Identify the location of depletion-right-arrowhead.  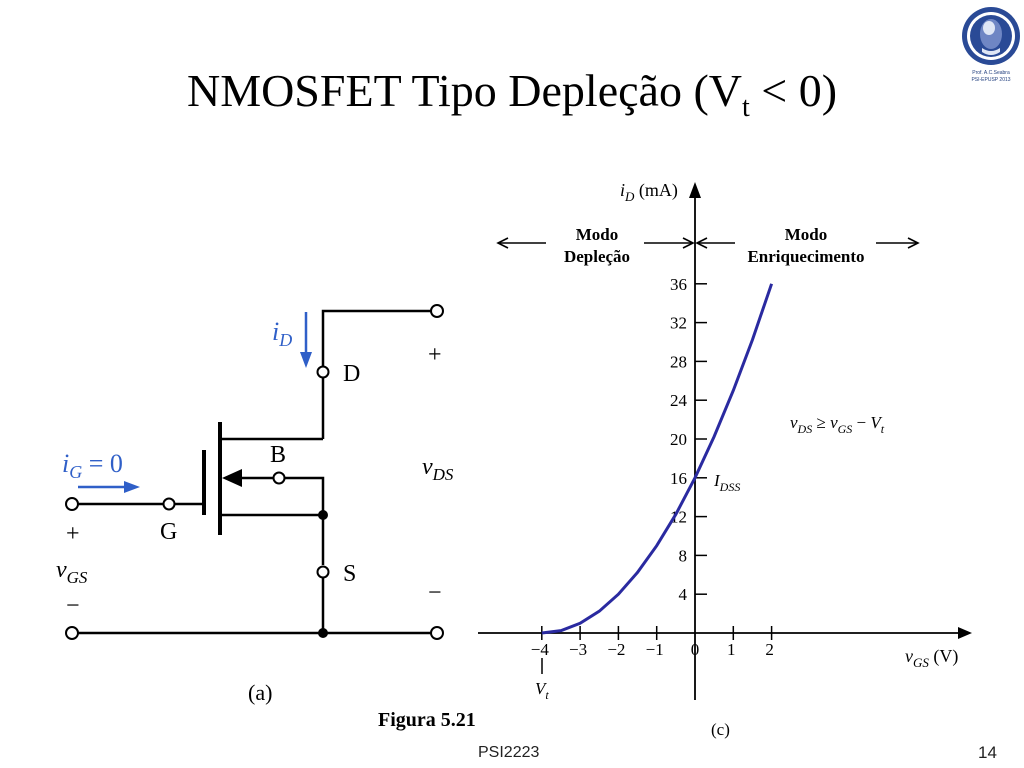
(688, 243).